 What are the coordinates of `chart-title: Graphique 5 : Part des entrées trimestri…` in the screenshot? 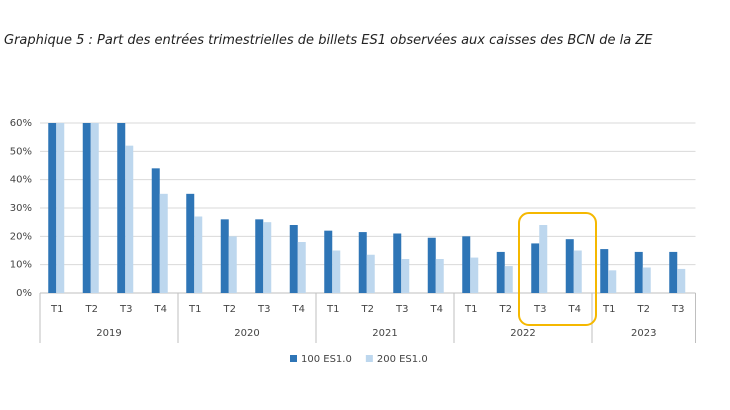 It's located at (328, 40).